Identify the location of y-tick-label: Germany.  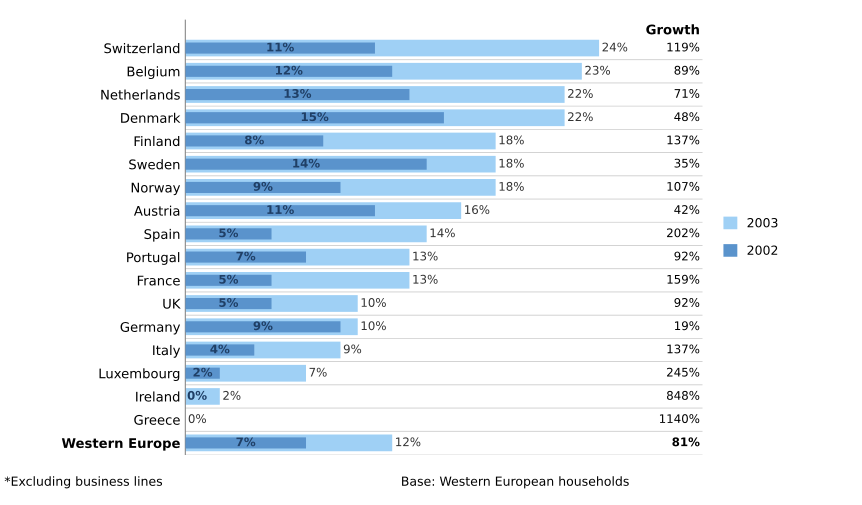
(150, 328).